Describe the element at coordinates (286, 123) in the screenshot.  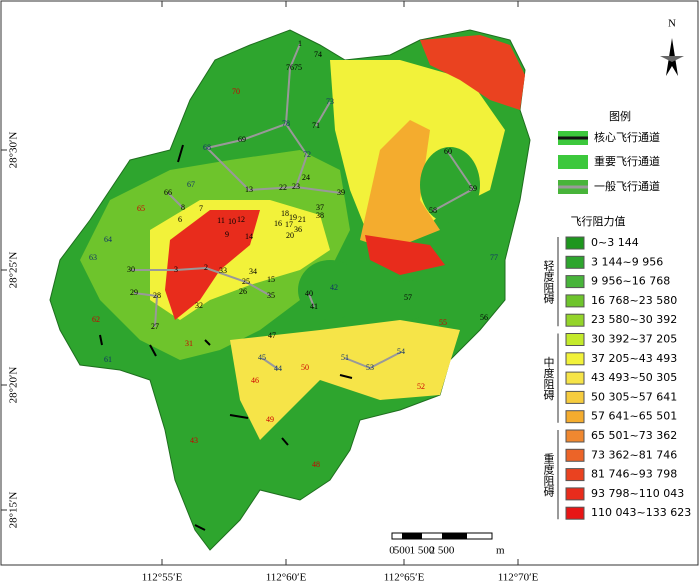
I see `node-label: 78` at that location.